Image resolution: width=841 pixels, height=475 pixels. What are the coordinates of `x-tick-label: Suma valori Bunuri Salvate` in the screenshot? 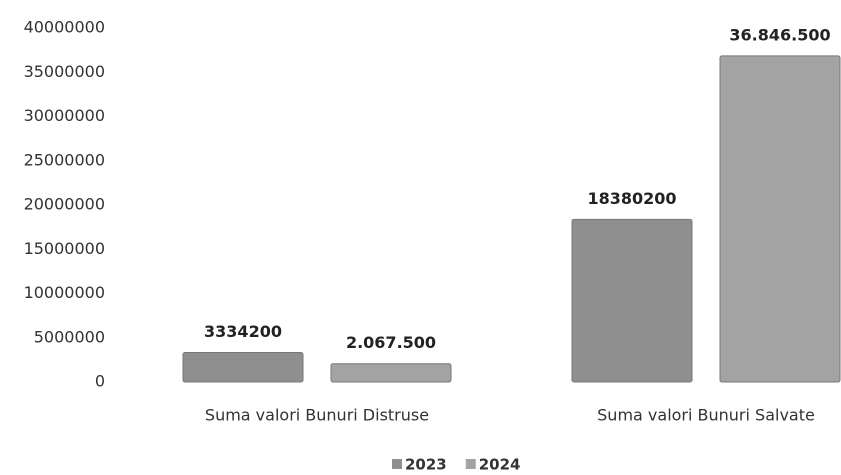 It's located at (706, 415).